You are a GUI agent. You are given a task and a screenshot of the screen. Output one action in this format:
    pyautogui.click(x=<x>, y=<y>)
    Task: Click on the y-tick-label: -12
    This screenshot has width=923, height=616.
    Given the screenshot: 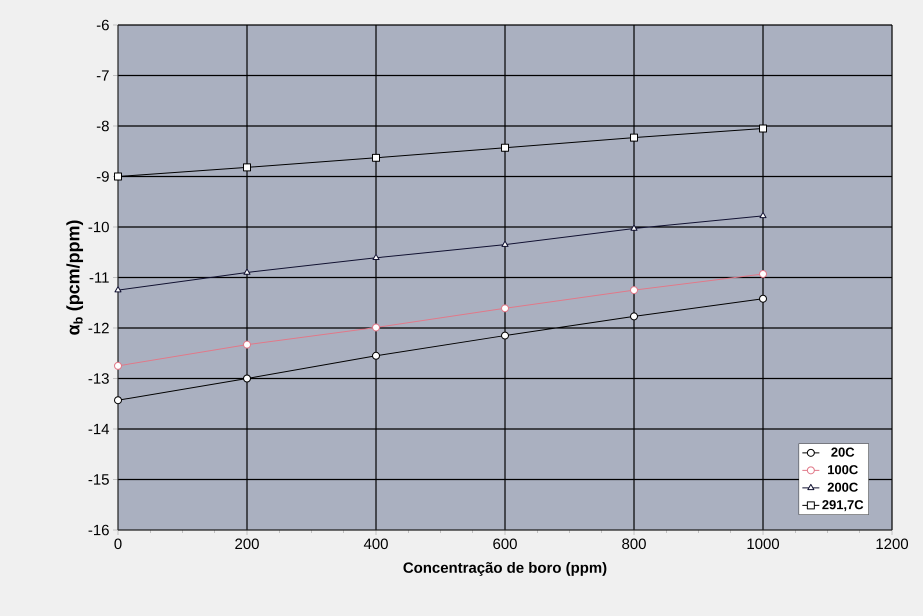 What is the action you would take?
    pyautogui.click(x=98, y=328)
    